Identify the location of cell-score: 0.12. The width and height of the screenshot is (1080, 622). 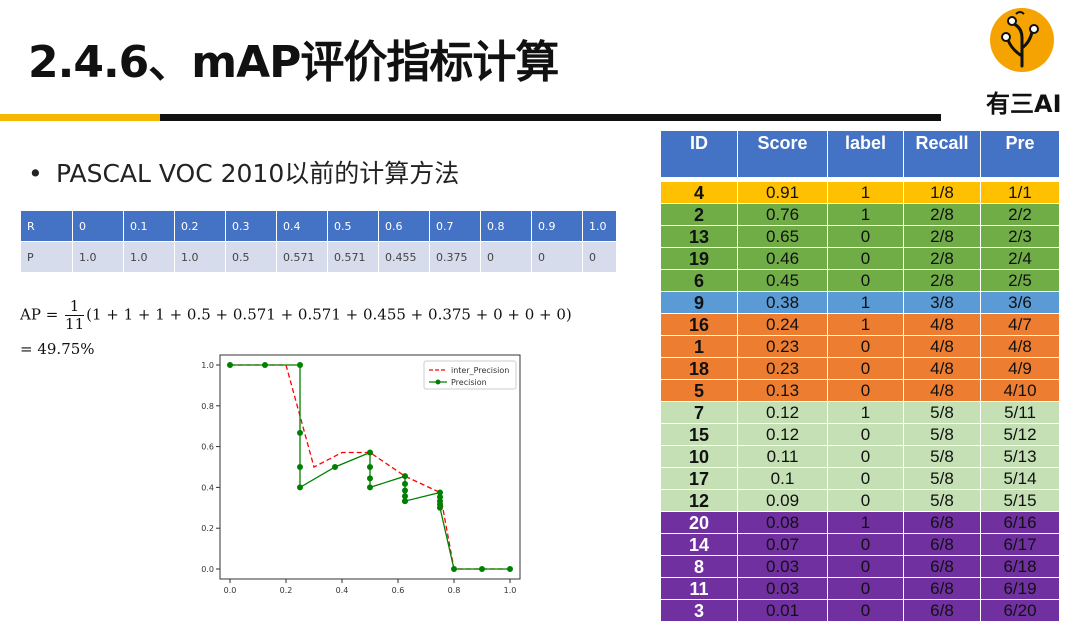
(782, 412).